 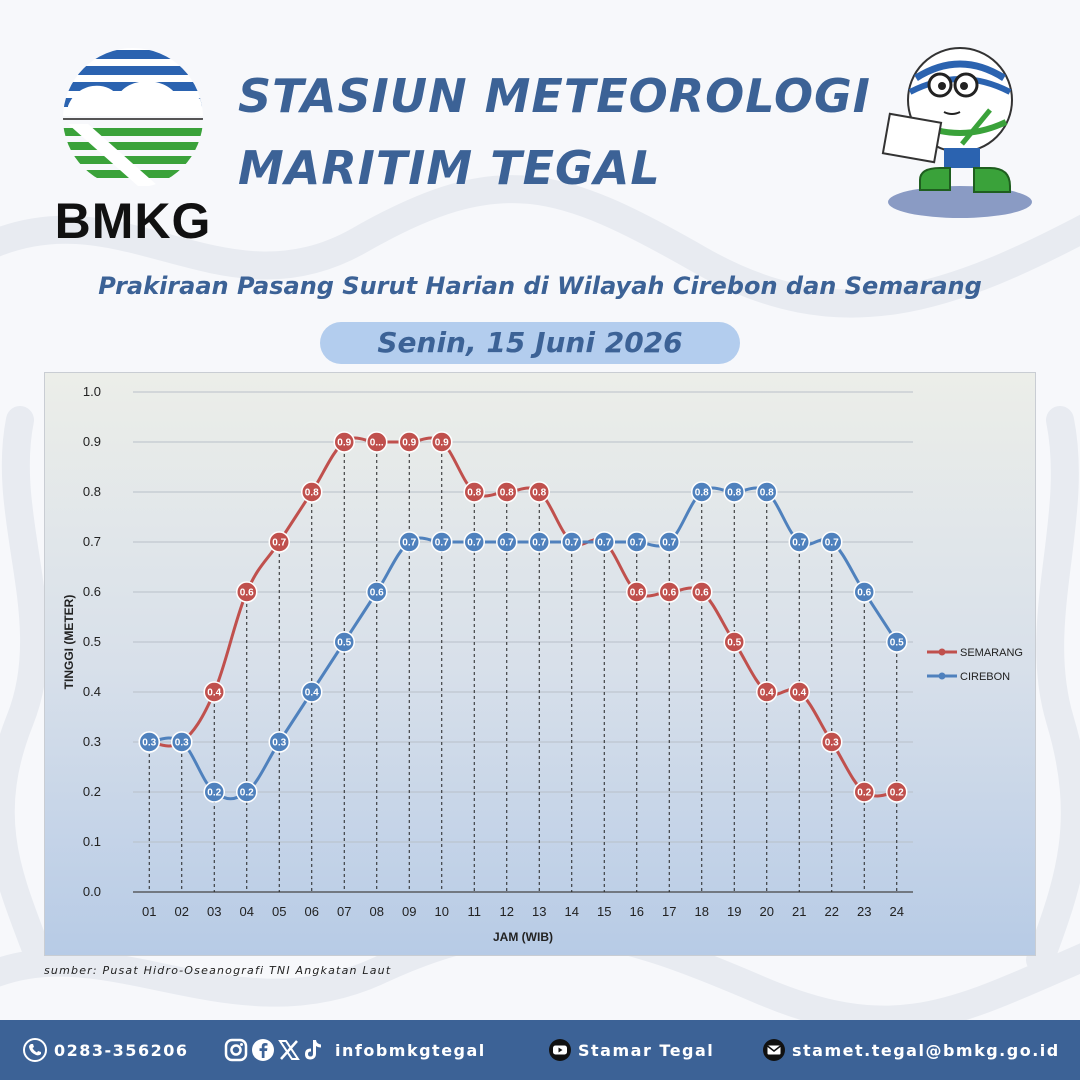 What do you see at coordinates (669, 911) in the screenshot?
I see `x-tick-label: 17` at bounding box center [669, 911].